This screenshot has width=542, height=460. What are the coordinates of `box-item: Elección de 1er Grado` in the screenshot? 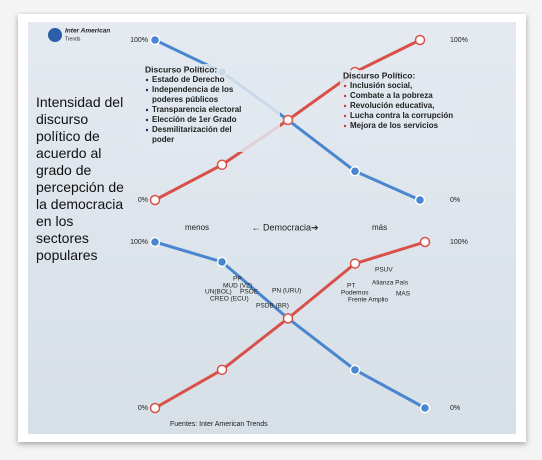 It's located at (194, 119).